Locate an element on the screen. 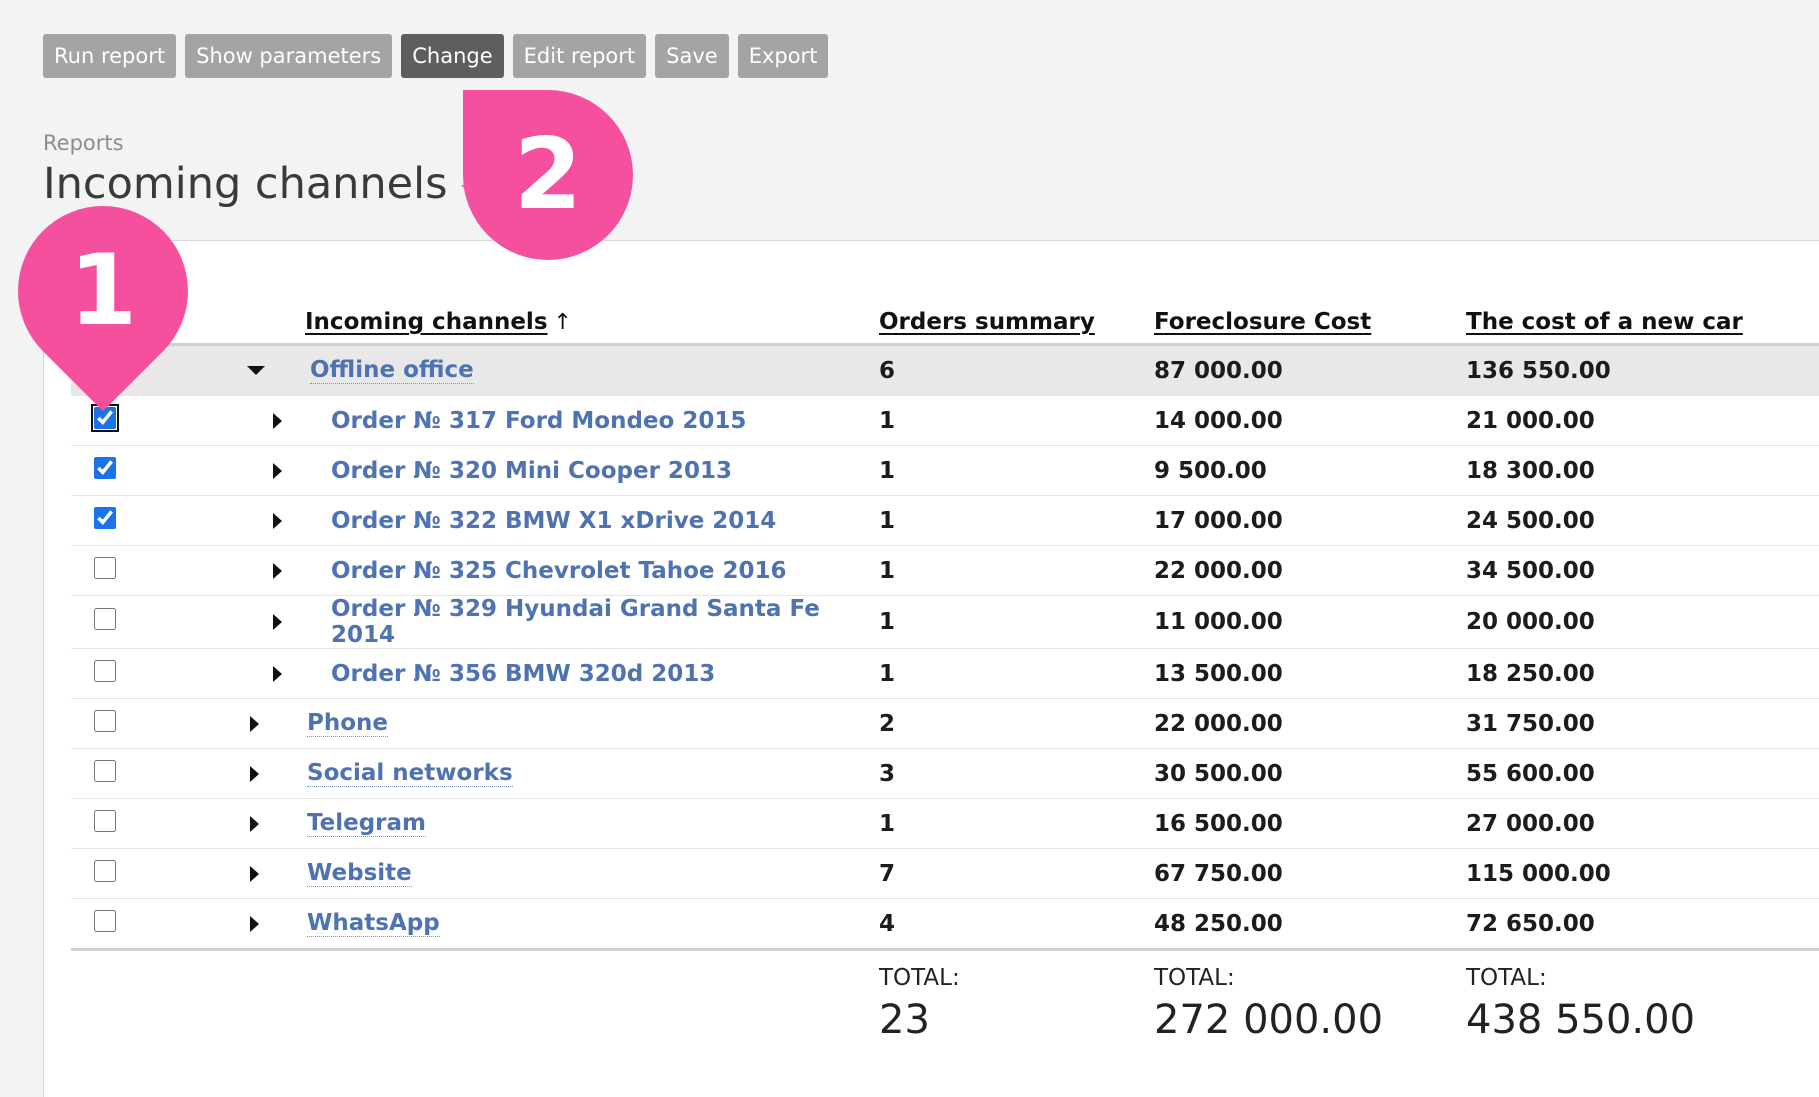  channel-link: WhatsApp is located at coordinates (373, 923).